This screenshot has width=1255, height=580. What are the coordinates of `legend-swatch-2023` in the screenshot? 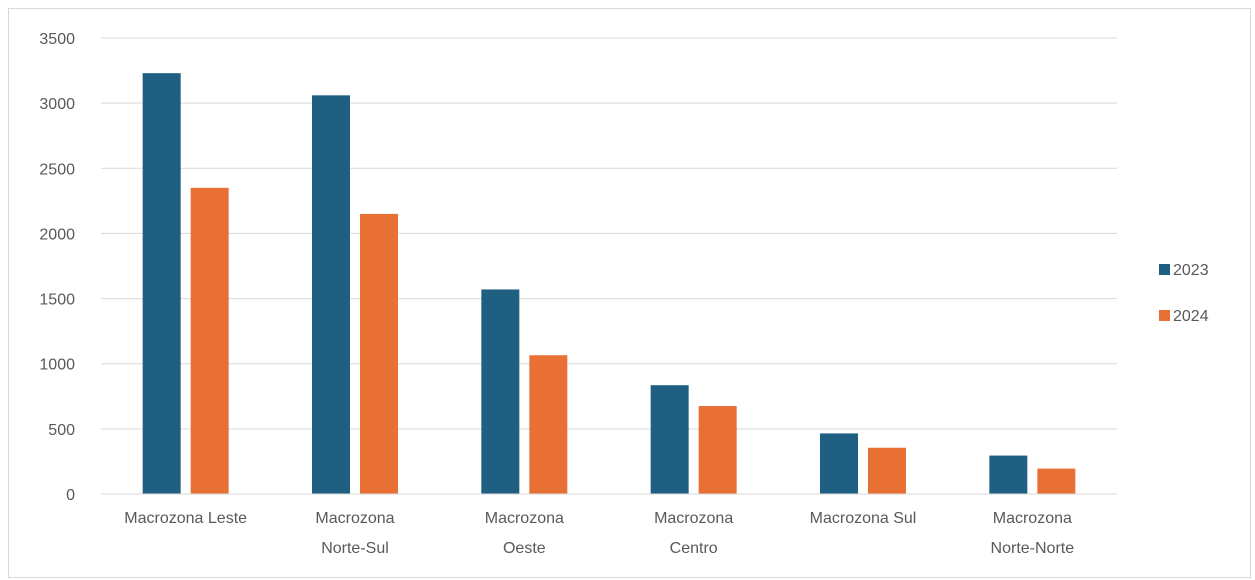 It's located at (1164, 269).